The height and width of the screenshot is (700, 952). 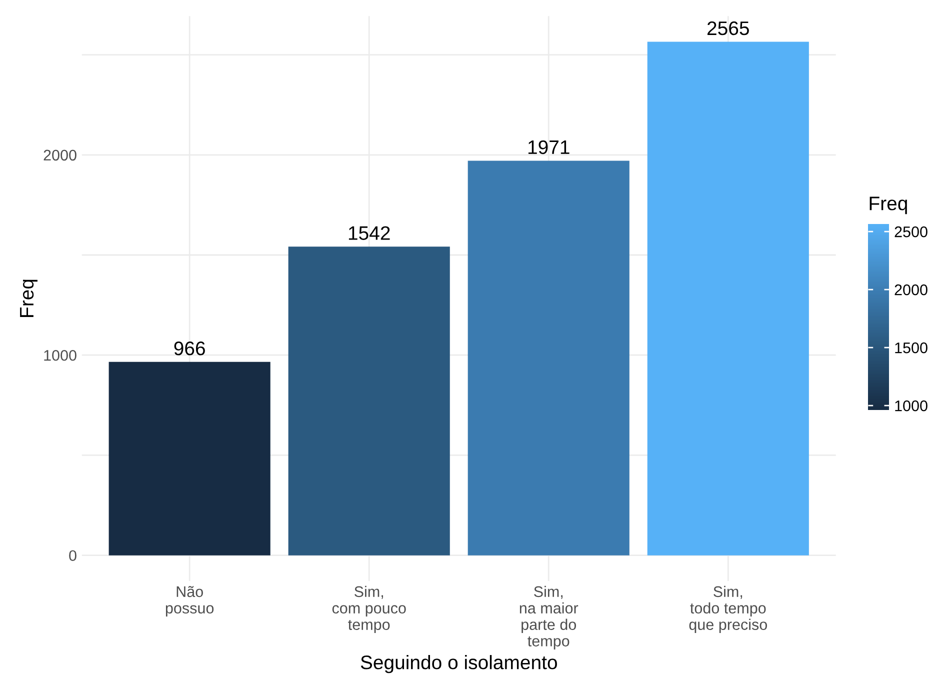 What do you see at coordinates (29, 298) in the screenshot?
I see `y-axis-title: Freq` at bounding box center [29, 298].